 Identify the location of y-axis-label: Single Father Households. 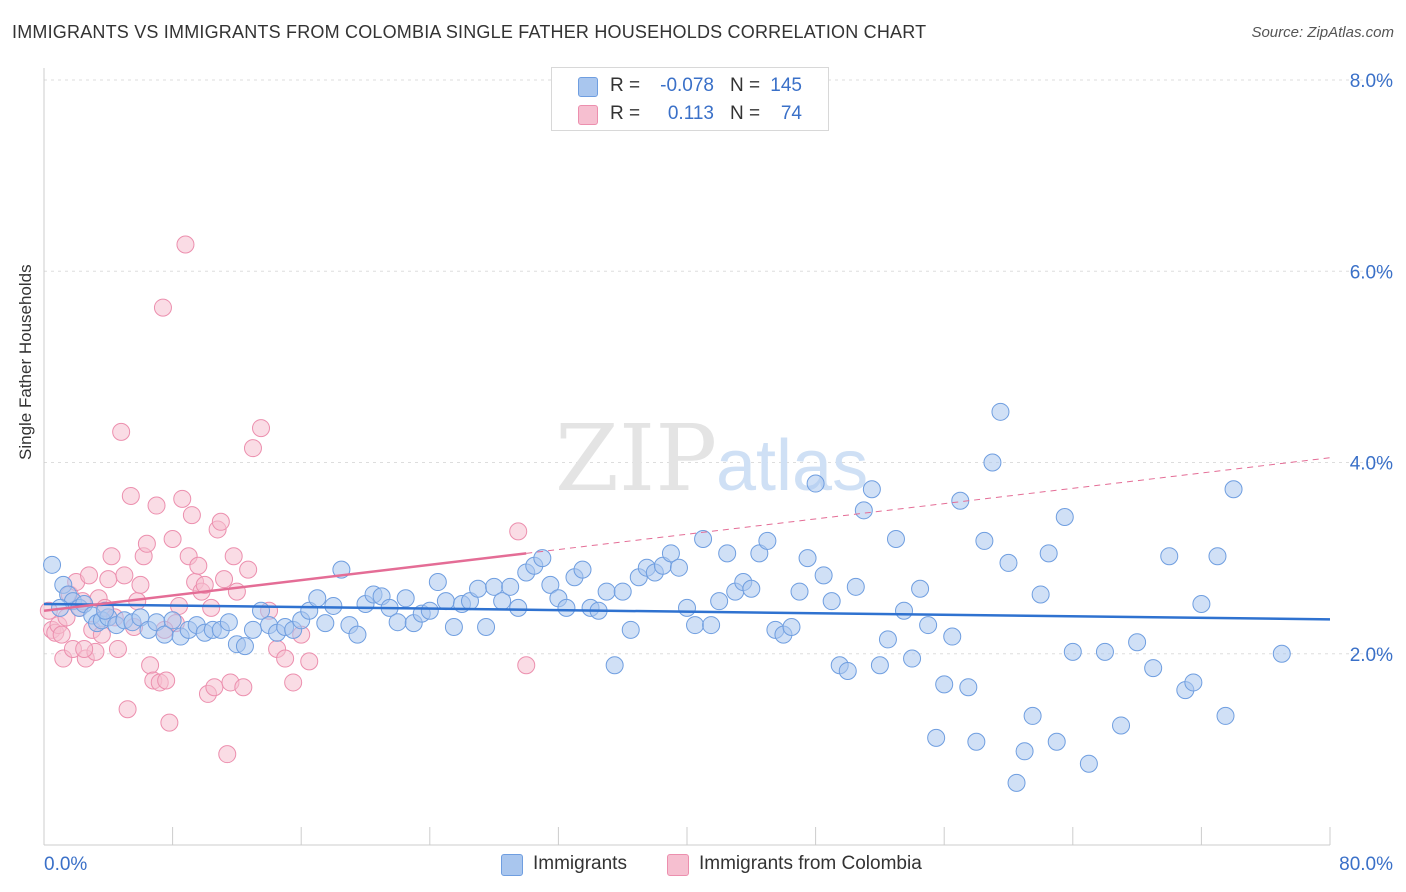
(25, 362).